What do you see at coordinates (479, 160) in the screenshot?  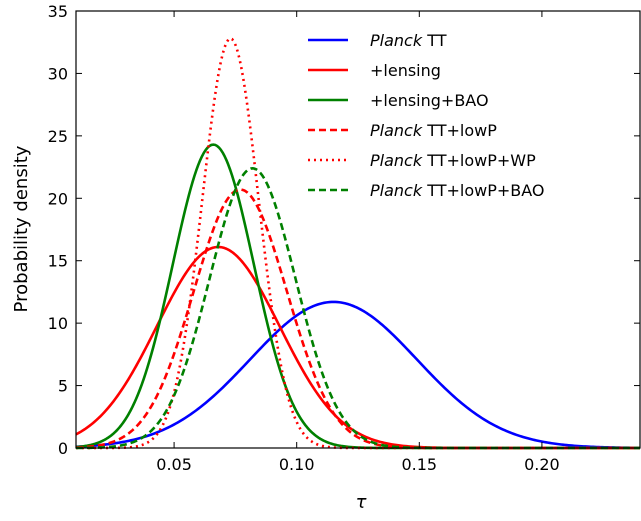 I see `legend-label-rest: TT+lowP+WP` at bounding box center [479, 160].